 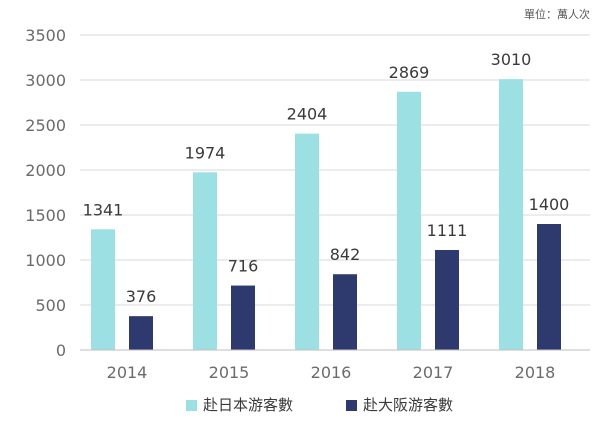 I want to click on y-tick-label: 0, so click(x=61, y=350).